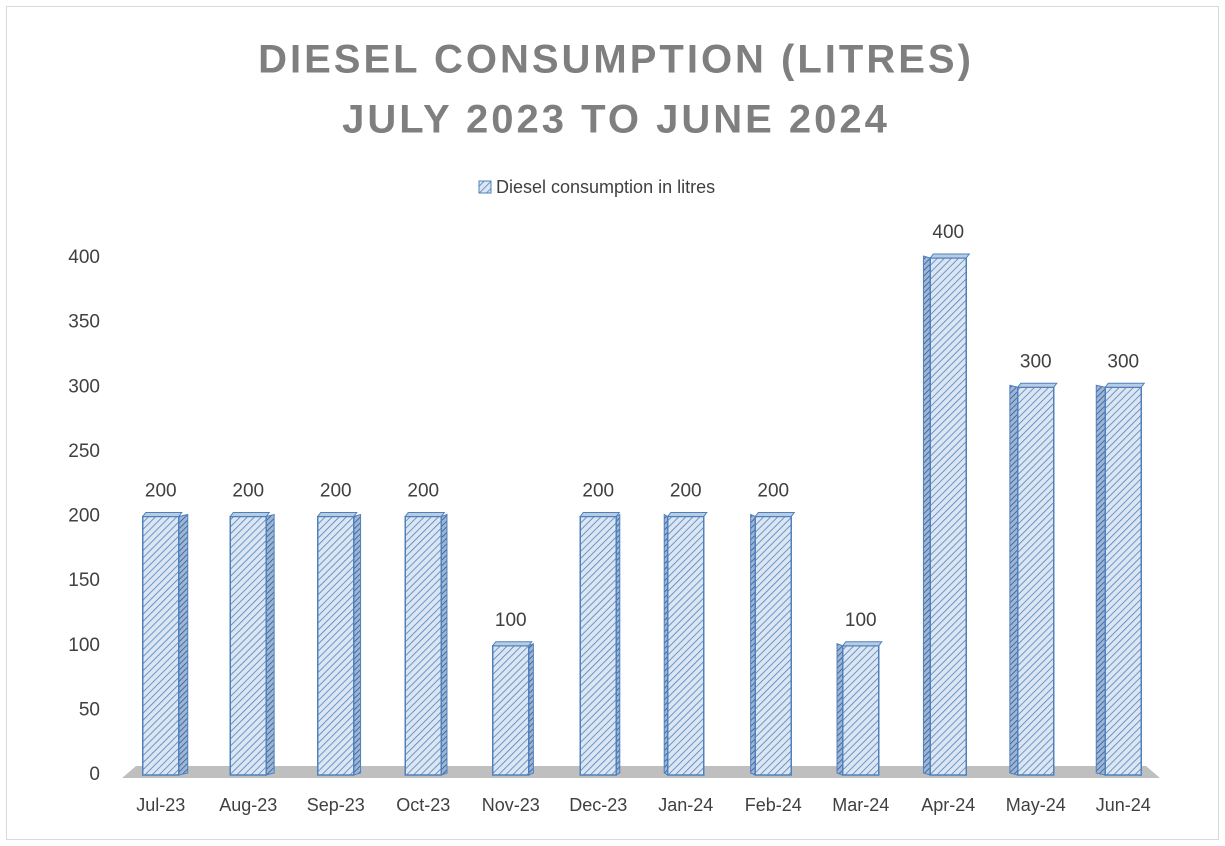  What do you see at coordinates (616, 60) in the screenshot?
I see `chart-title: DIESEL CONSUMPTION (LITRES)` at bounding box center [616, 60].